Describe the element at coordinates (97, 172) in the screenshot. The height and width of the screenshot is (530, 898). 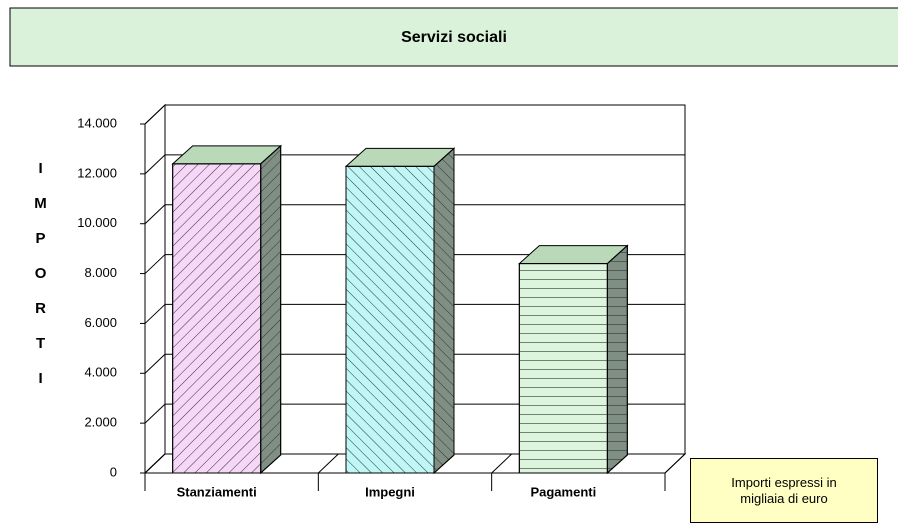
I see `y-tick-label: 12.000` at that location.